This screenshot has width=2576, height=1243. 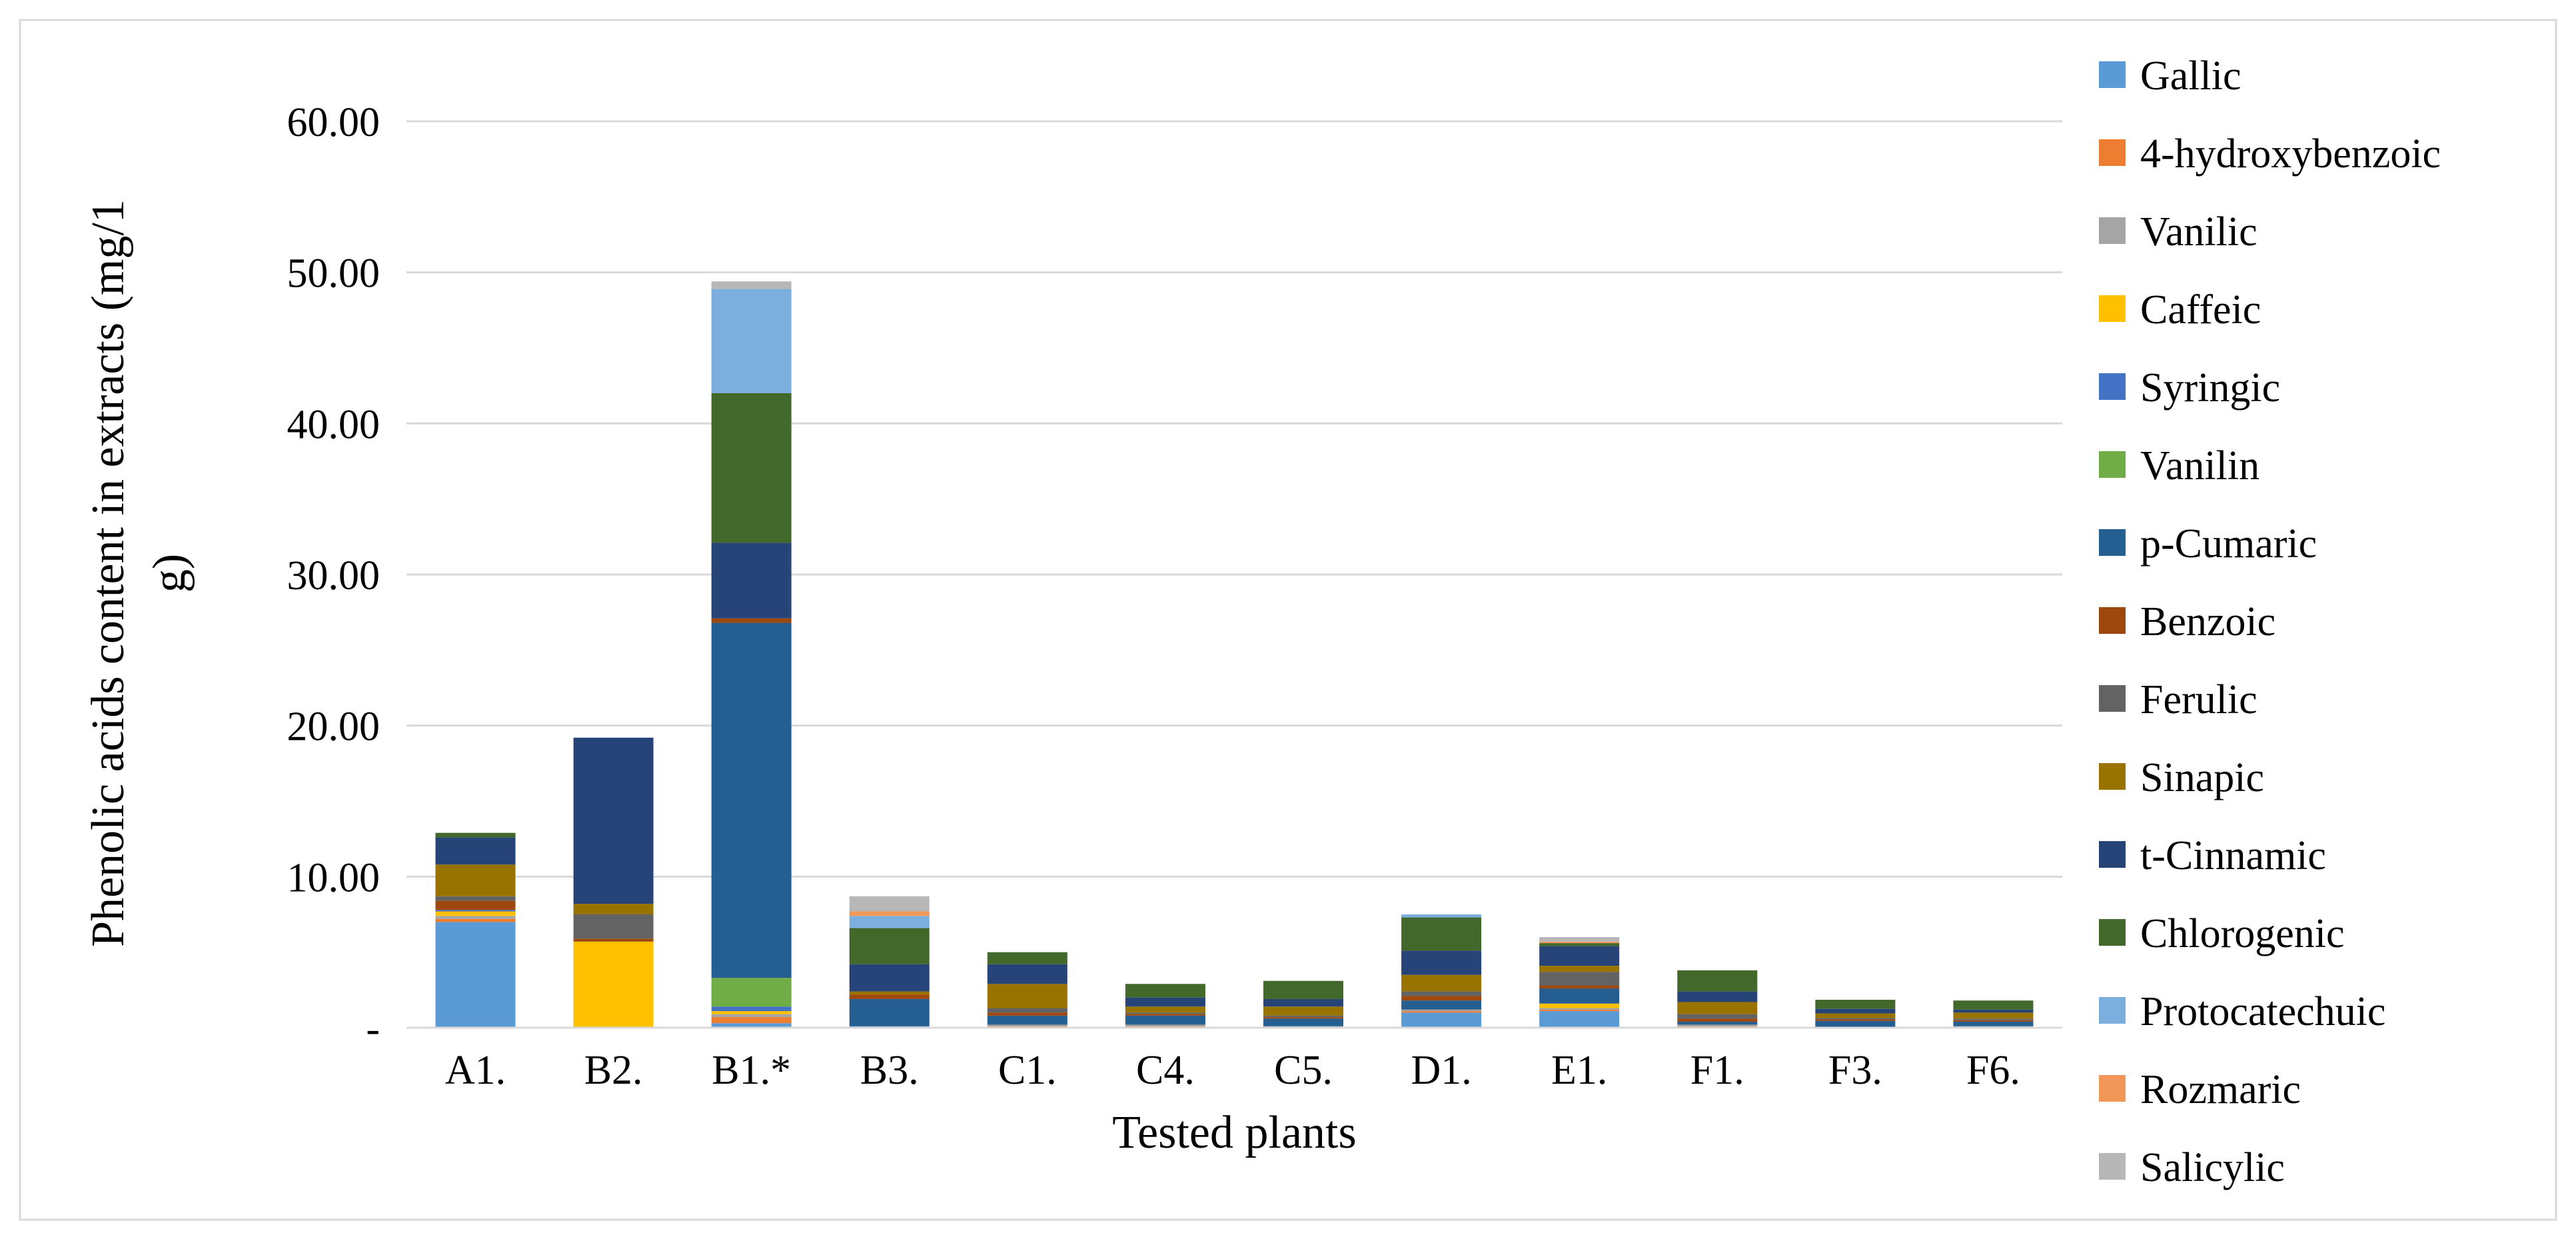 I want to click on x-tick-label: B3., so click(x=890, y=1070).